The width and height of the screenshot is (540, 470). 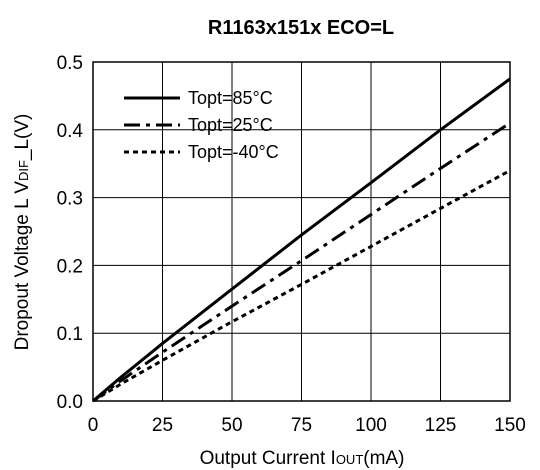 What do you see at coordinates (162, 425) in the screenshot?
I see `x-tick-label: 25` at bounding box center [162, 425].